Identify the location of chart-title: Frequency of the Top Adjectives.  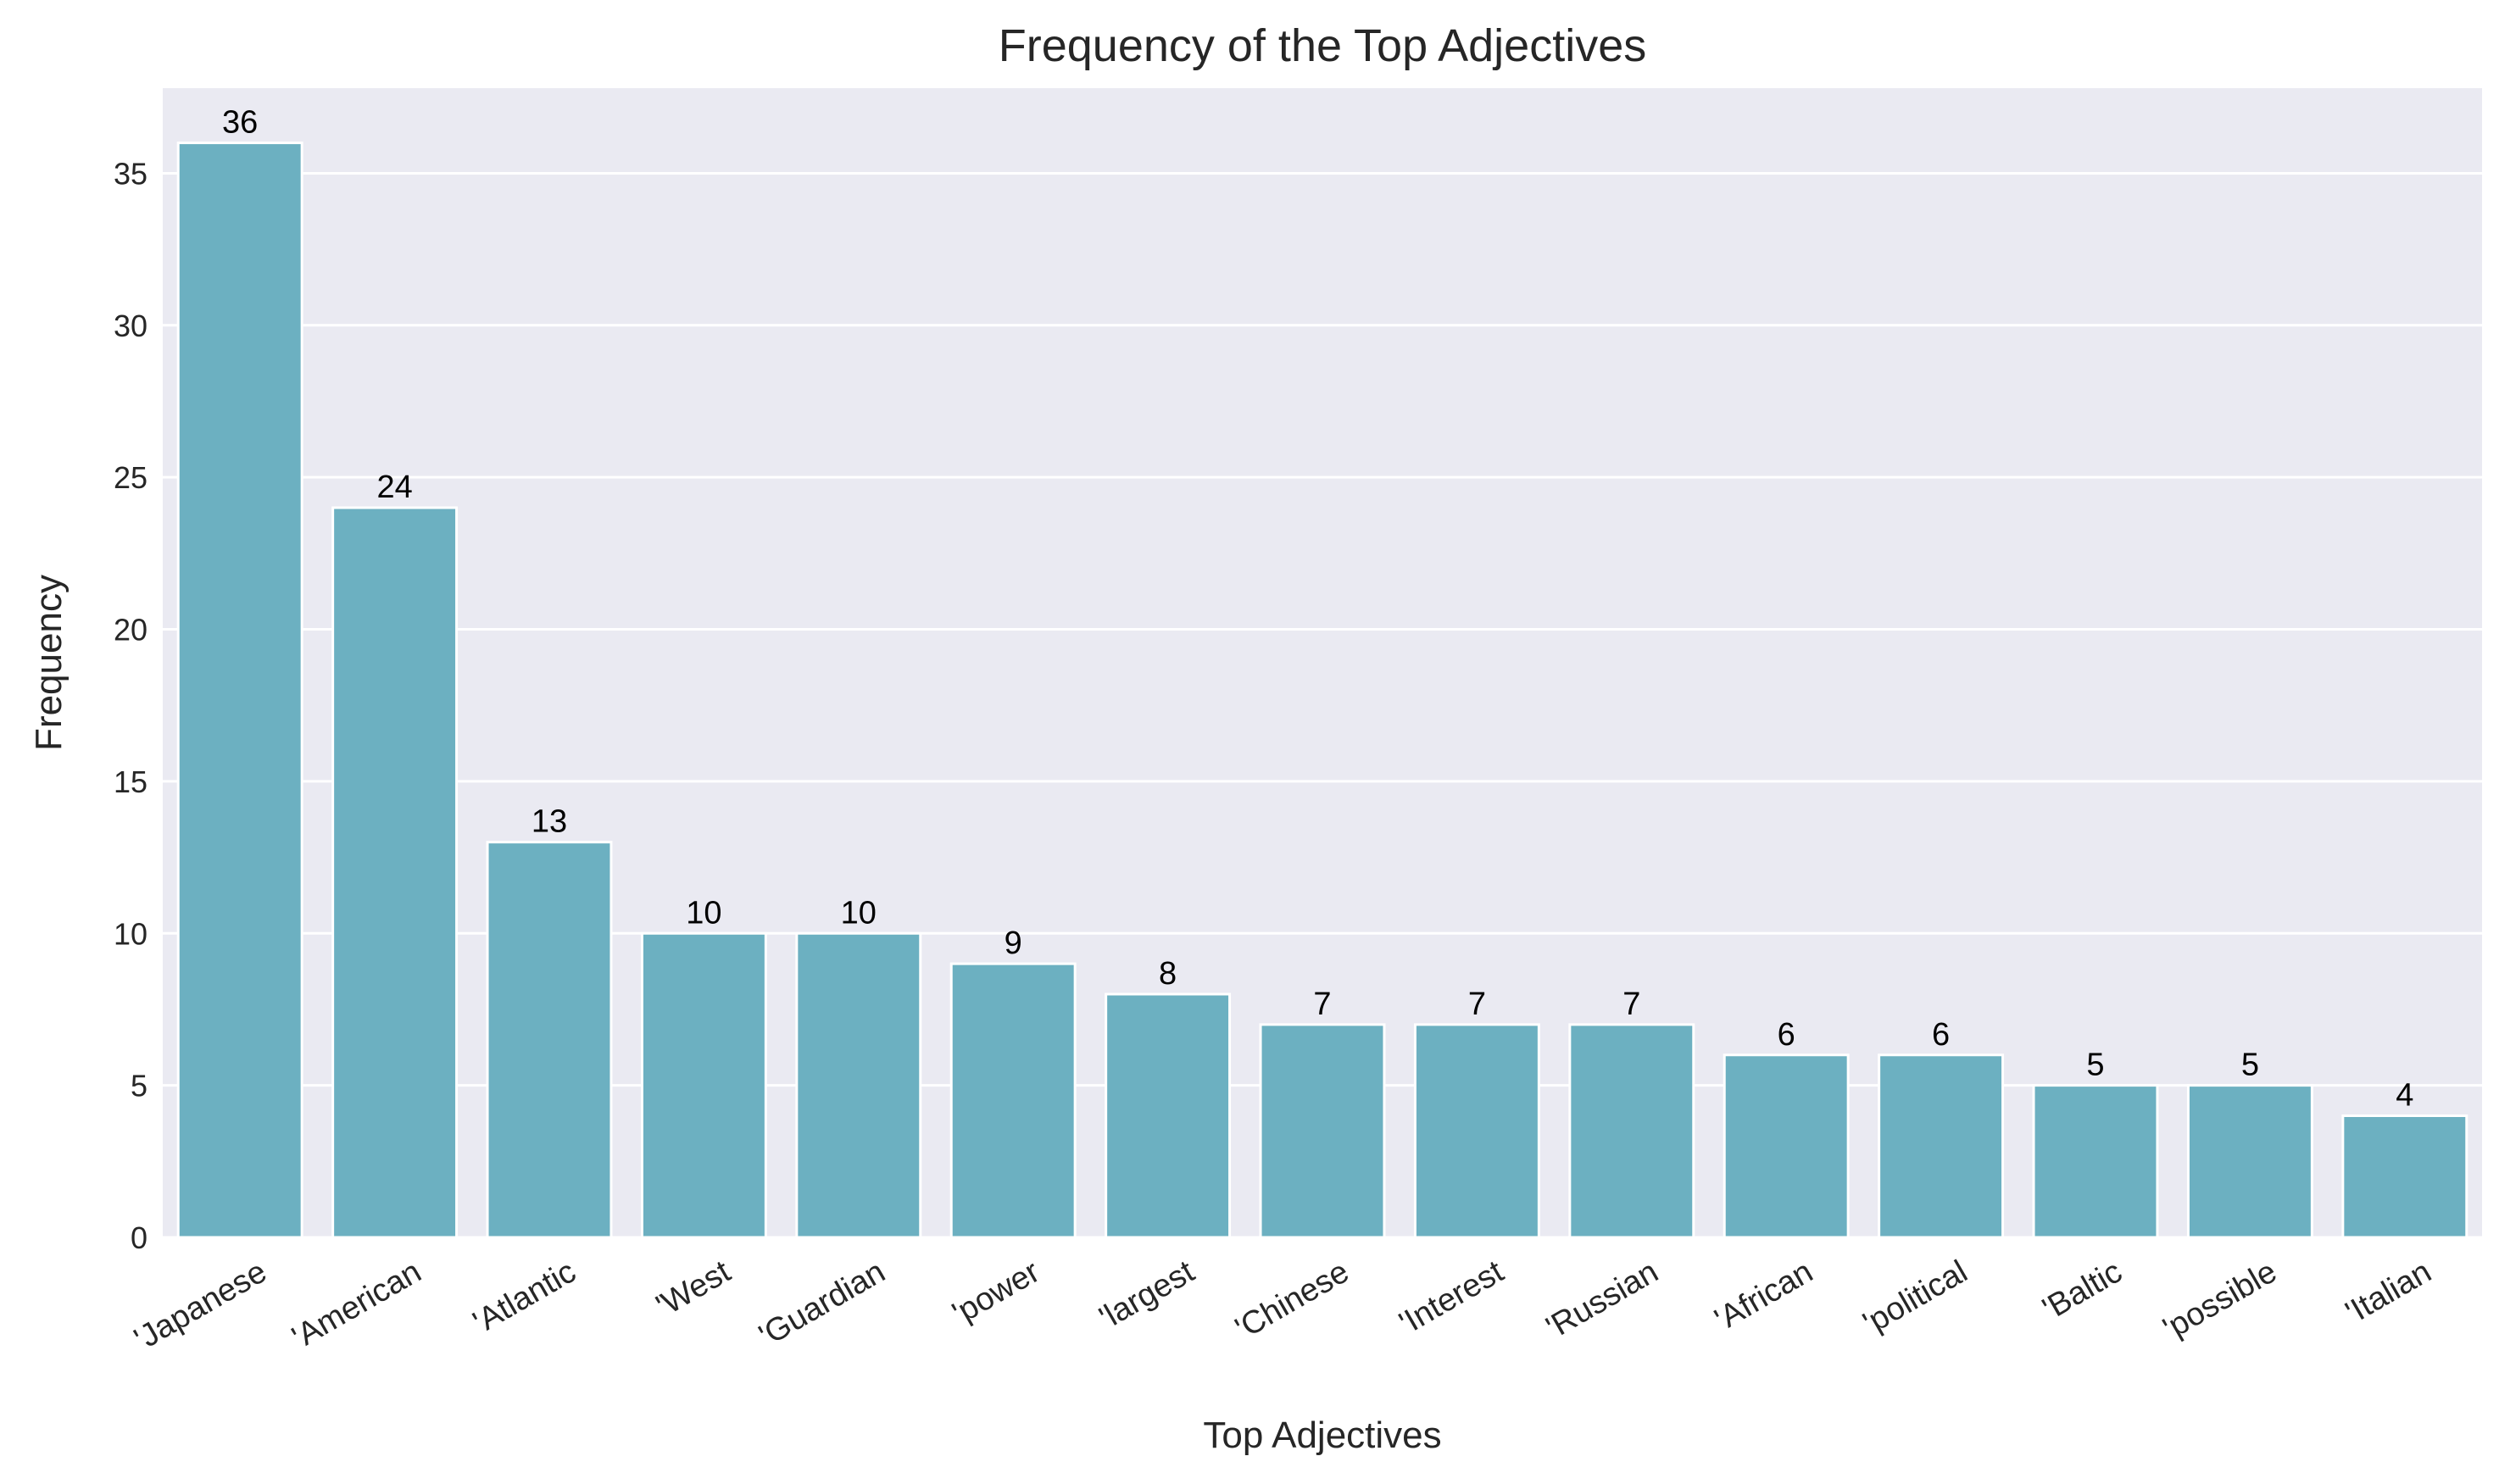
(1322, 46).